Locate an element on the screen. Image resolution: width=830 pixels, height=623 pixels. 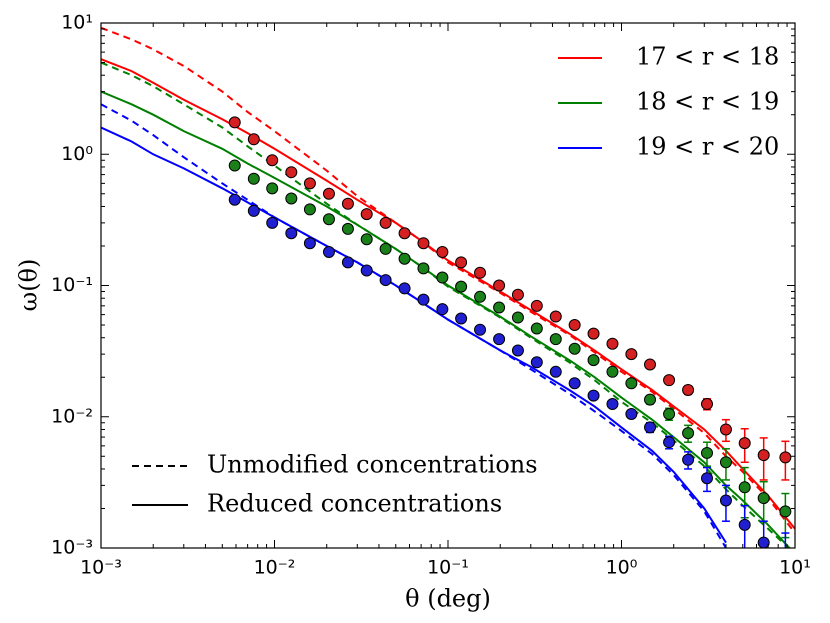
x-tick-label: 10⁻¹ is located at coordinates (448, 568).